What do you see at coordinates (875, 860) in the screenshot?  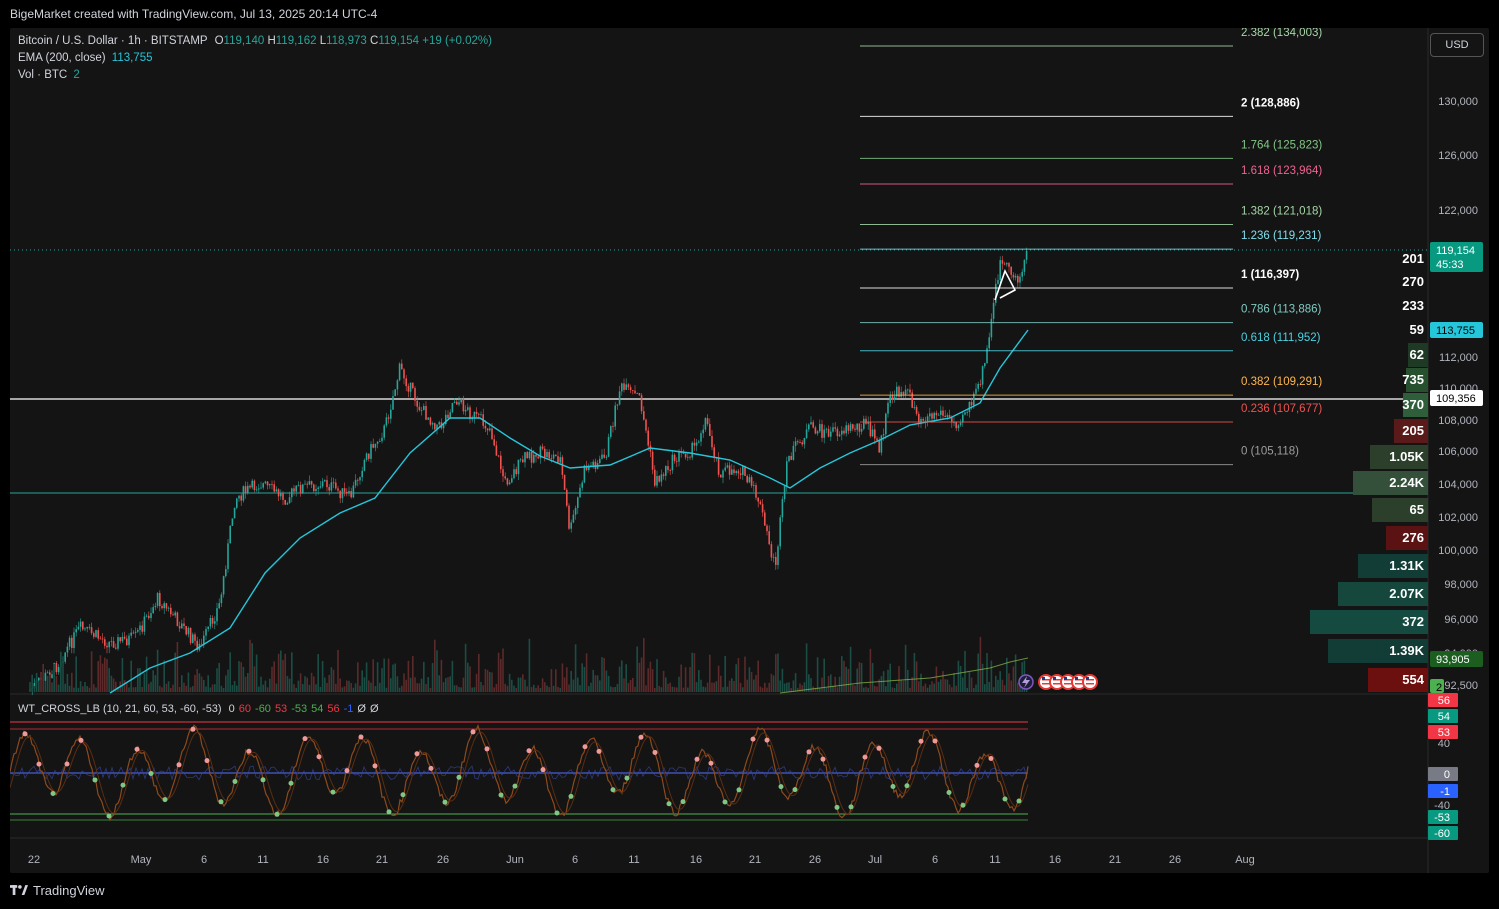 I see `time-tick-label: Jul` at bounding box center [875, 860].